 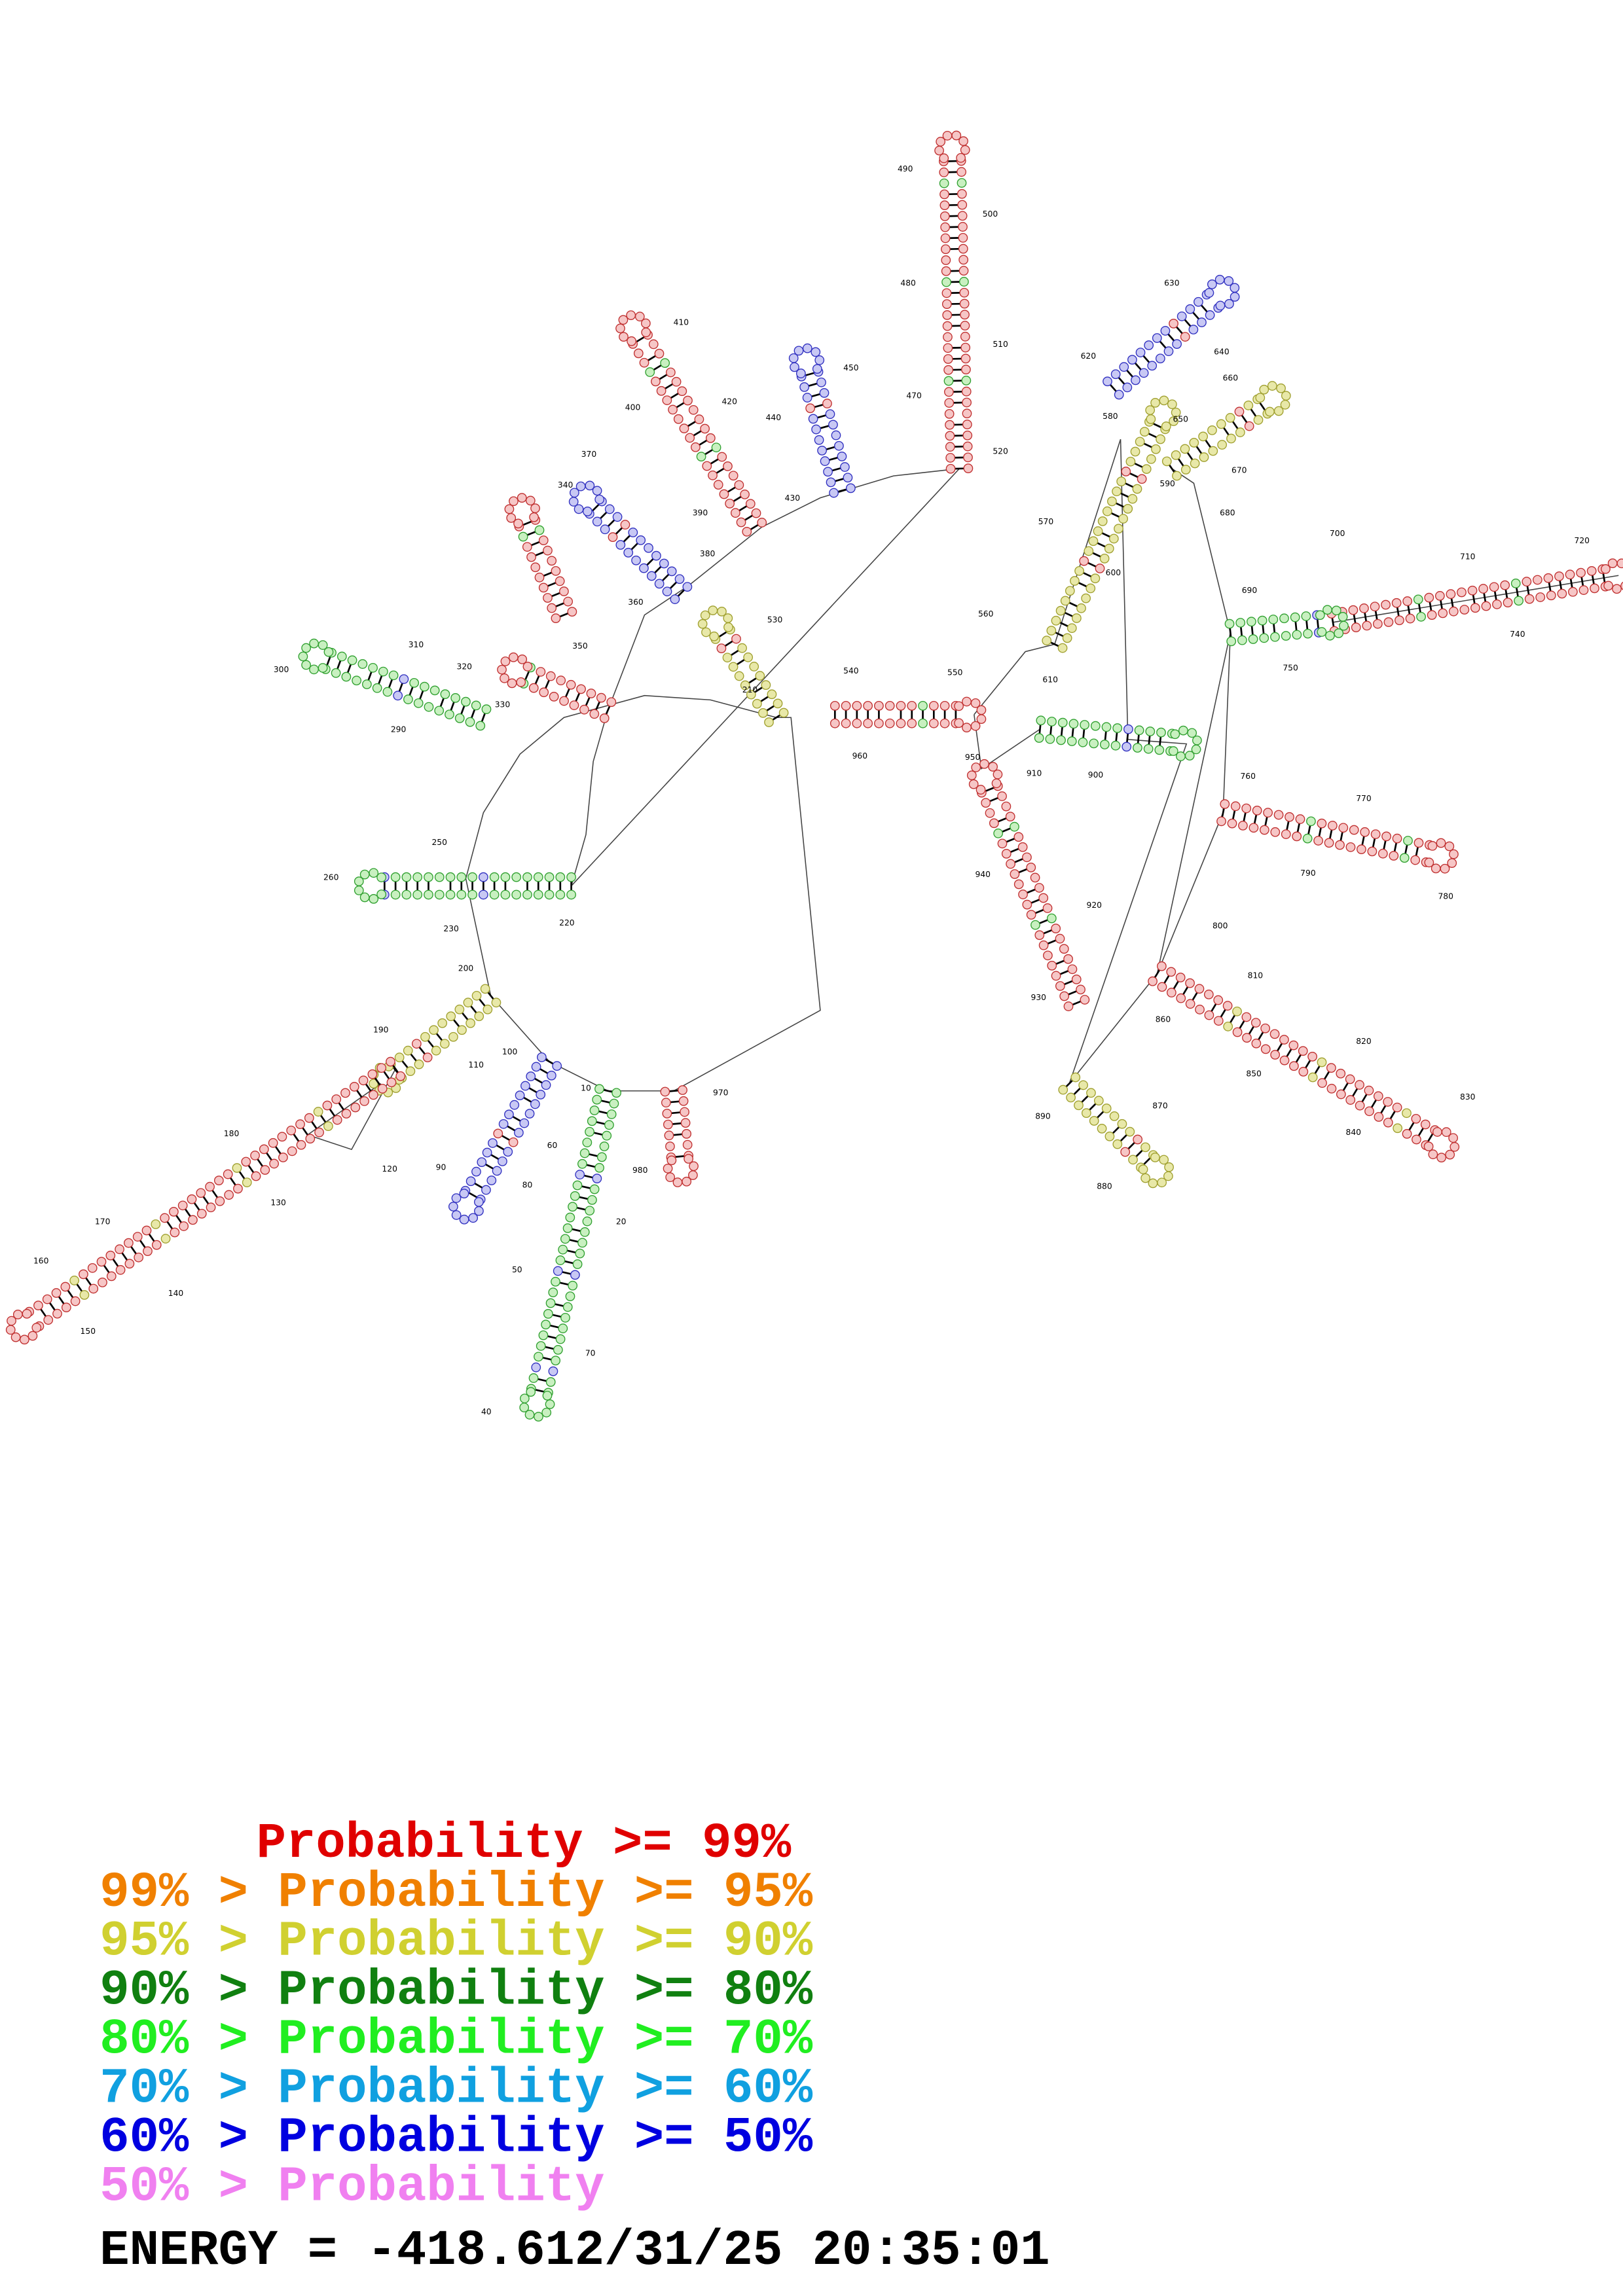 I want to click on position-label: 970, so click(x=720, y=1092).